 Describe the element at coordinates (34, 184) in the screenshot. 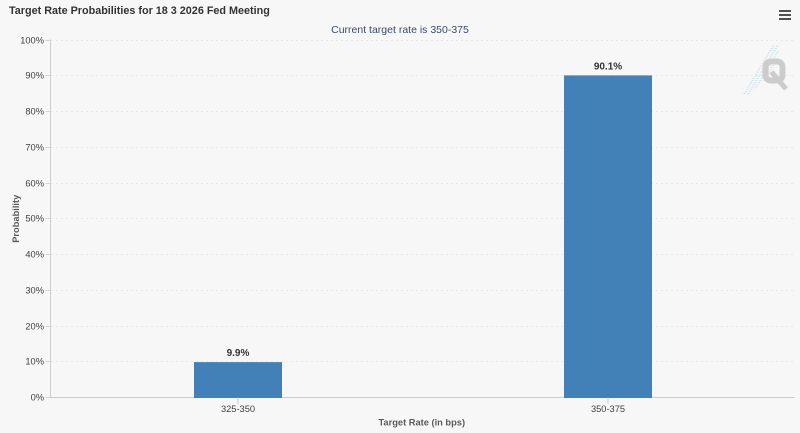

I see `y-axis-label-60: 60%` at that location.